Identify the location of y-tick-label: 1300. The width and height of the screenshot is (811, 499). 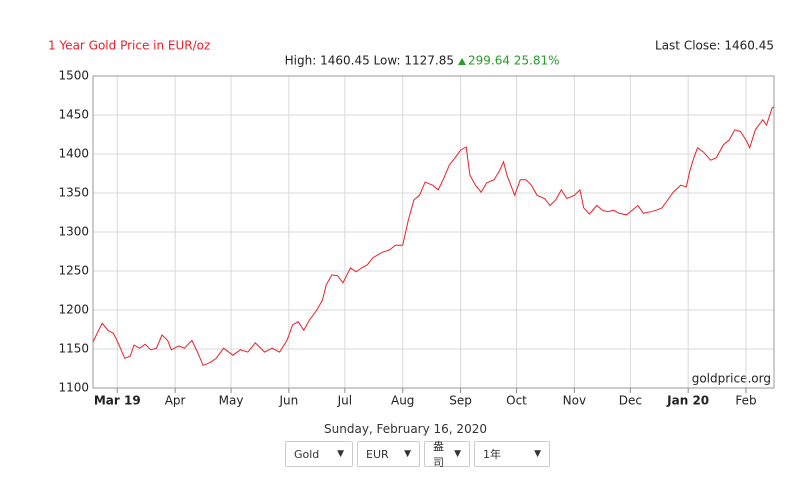
(73, 232).